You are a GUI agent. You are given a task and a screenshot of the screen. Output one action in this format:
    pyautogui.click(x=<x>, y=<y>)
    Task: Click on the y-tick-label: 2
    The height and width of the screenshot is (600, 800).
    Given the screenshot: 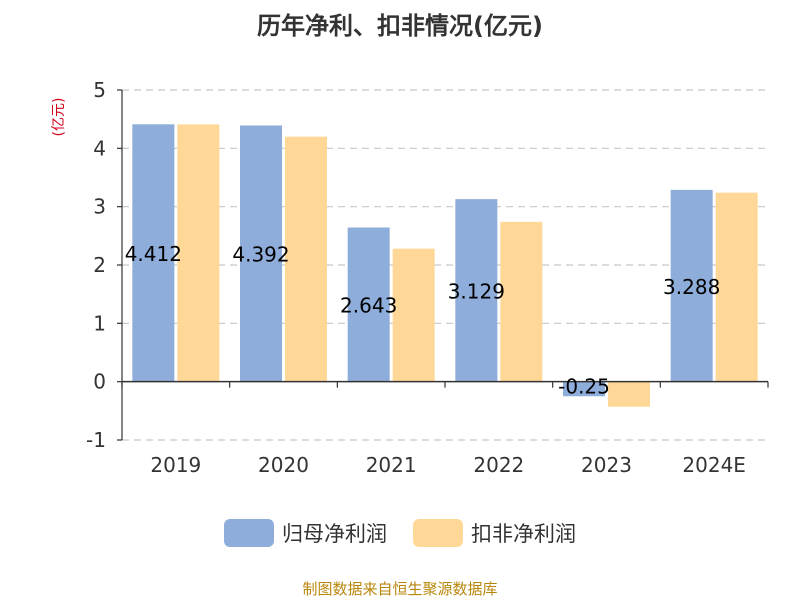 What is the action you would take?
    pyautogui.click(x=99, y=265)
    